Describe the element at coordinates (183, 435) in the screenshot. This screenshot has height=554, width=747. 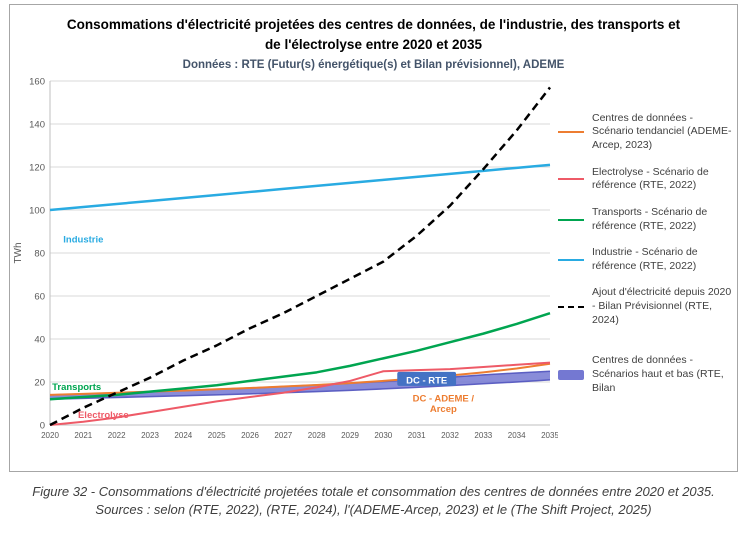
I see `svg-text: 2024` at that location.